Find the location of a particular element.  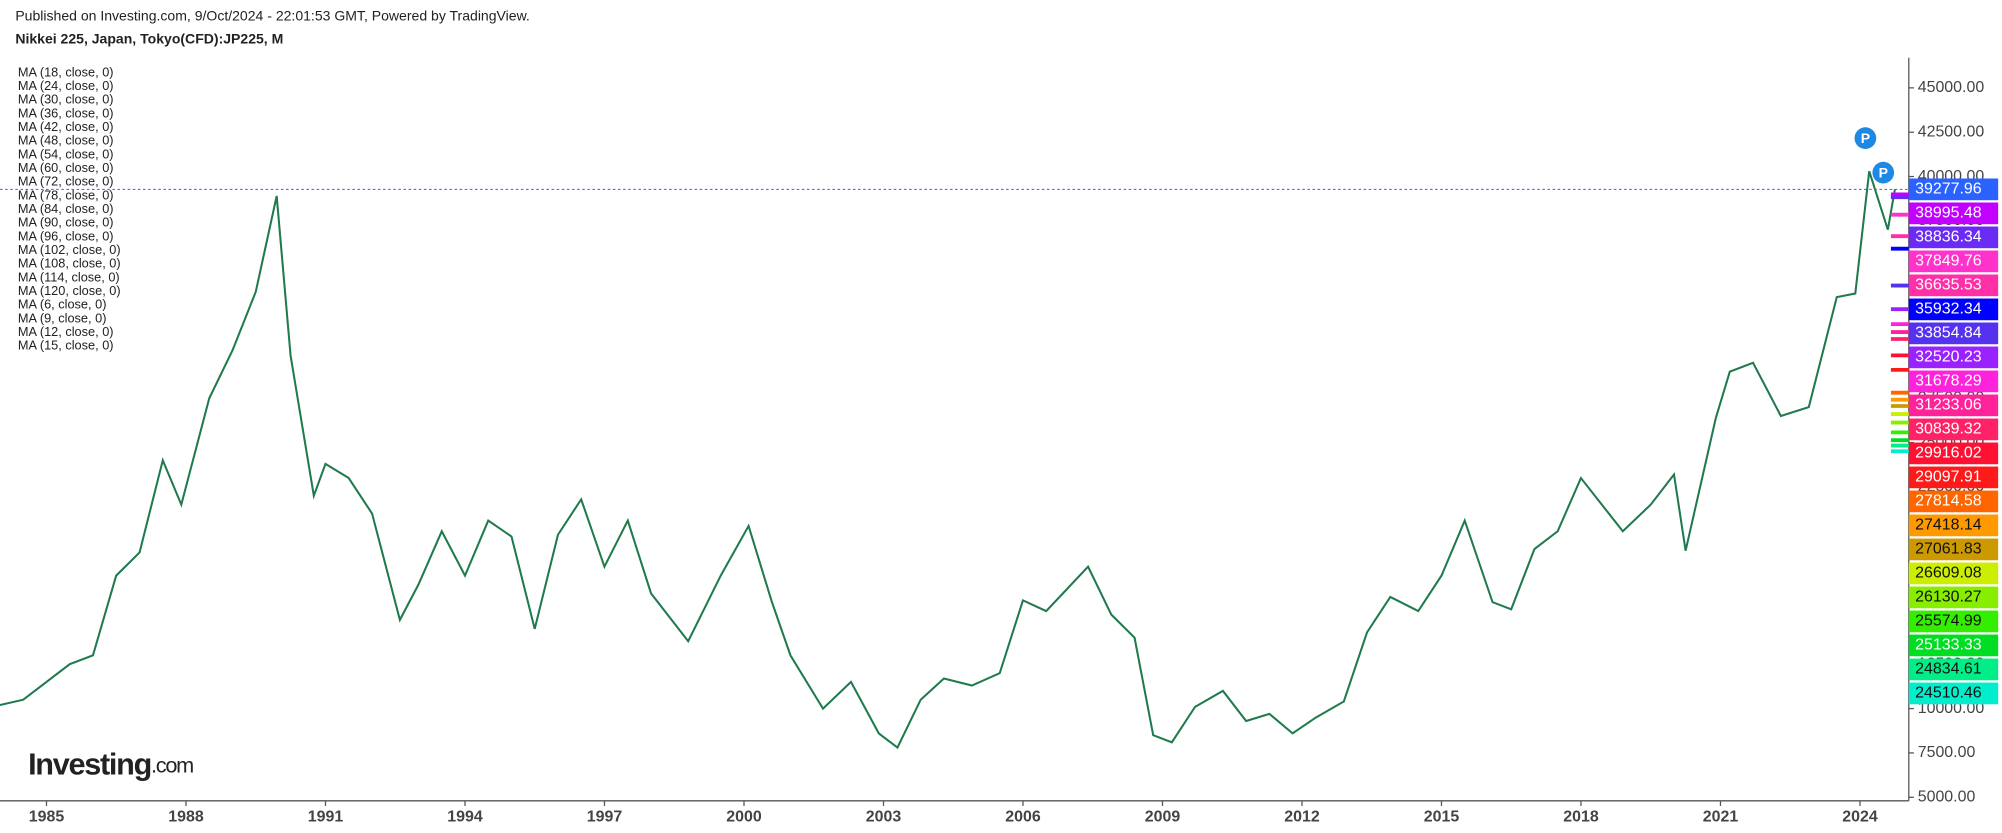

x-tick-label: 2018 is located at coordinates (1581, 817).